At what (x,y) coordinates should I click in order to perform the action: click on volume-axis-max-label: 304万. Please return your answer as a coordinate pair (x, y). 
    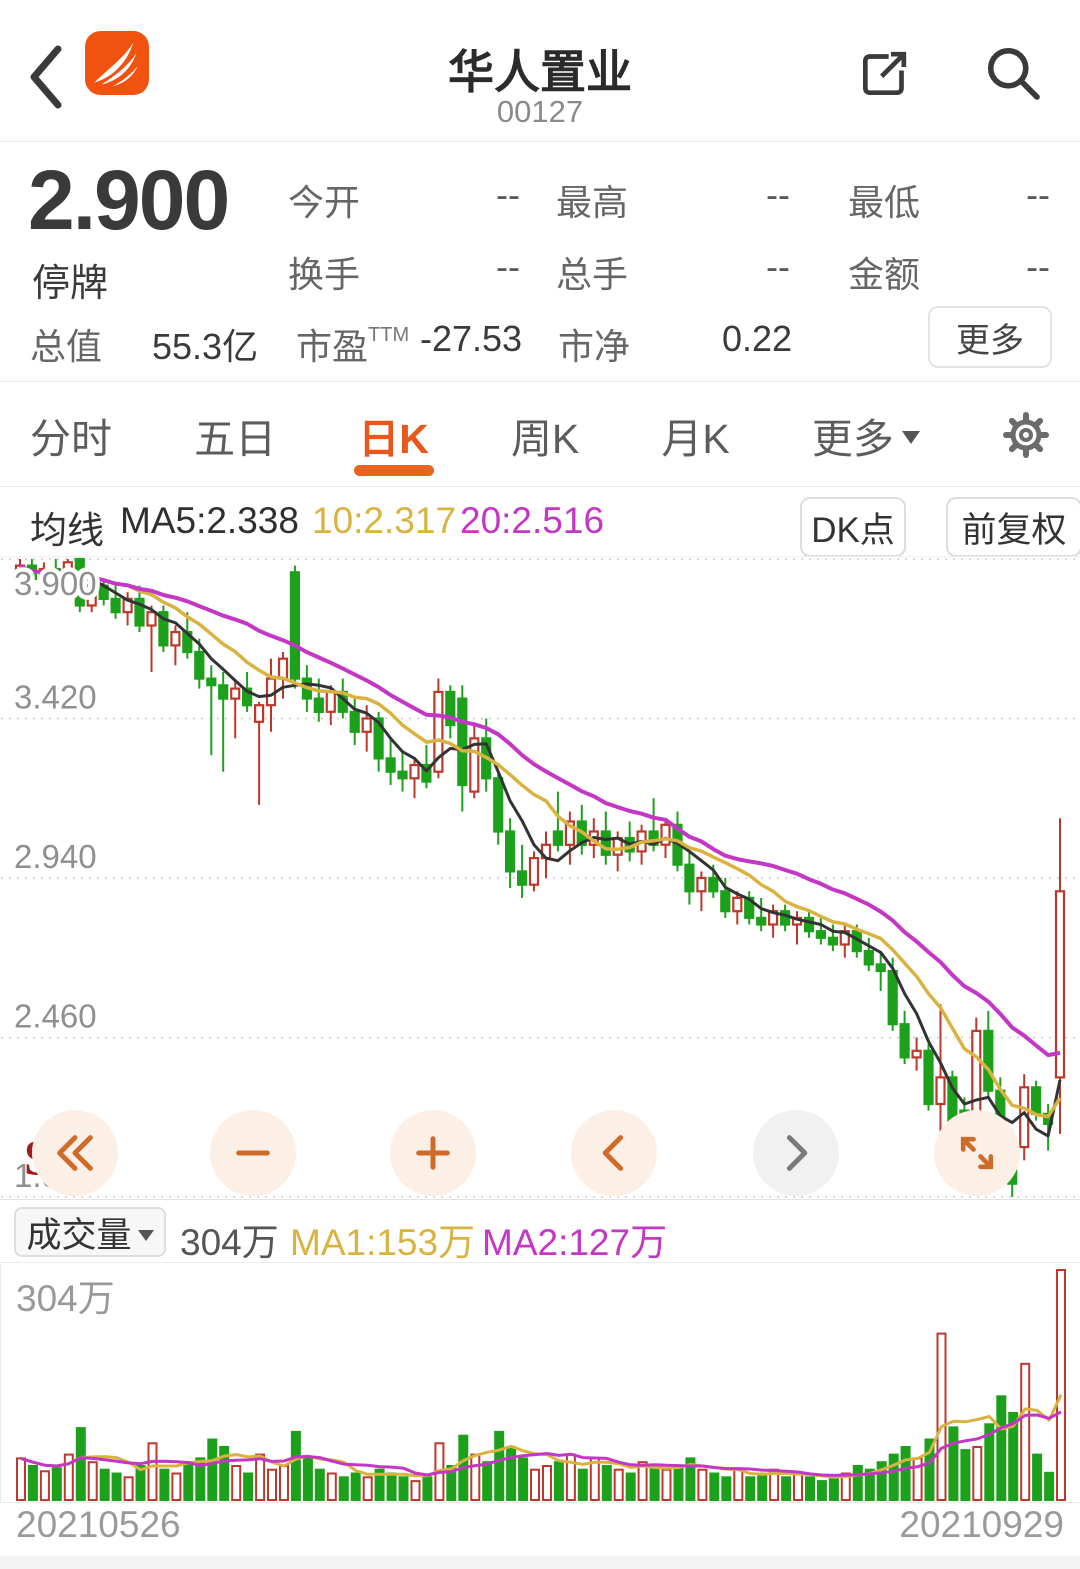
    Looking at the image, I should click on (65, 1298).